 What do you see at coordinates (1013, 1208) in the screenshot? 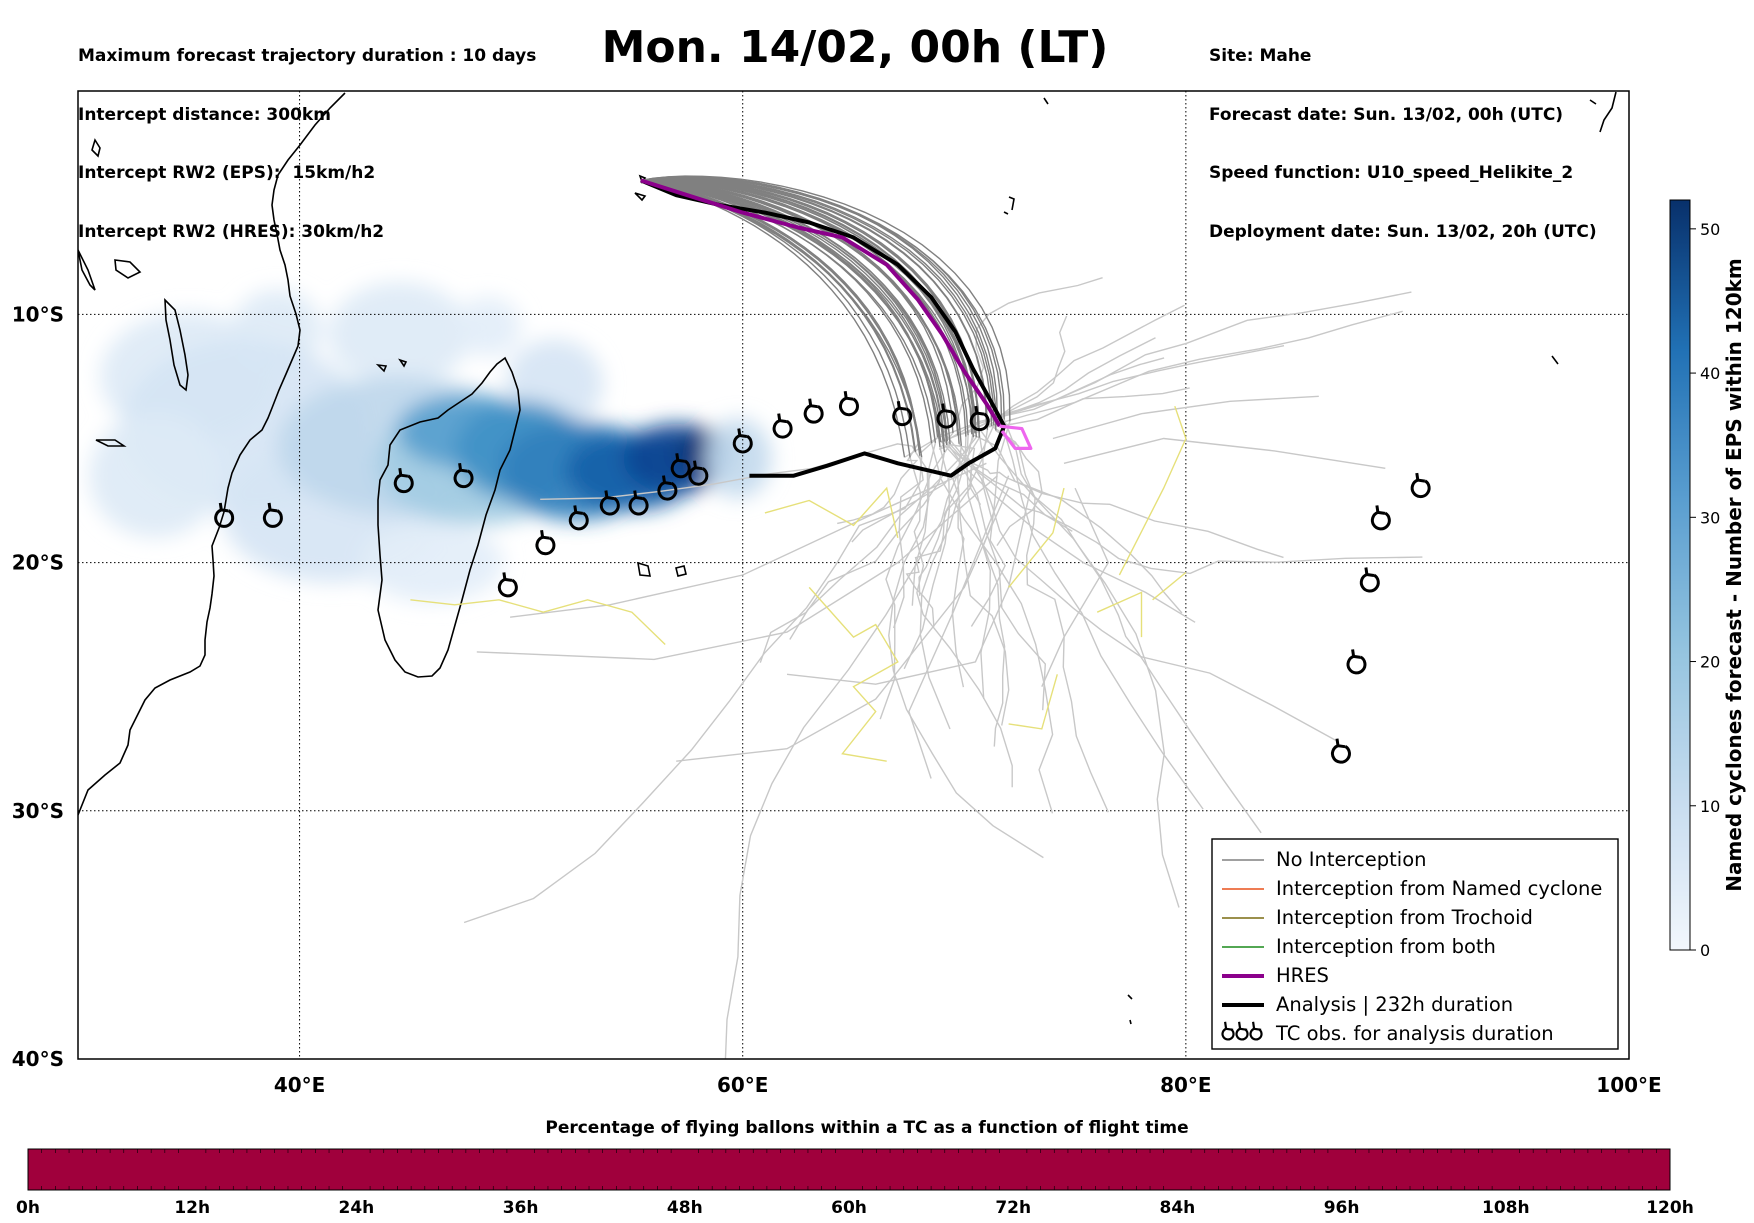
I see `percentage-tick-label: 72h` at bounding box center [1013, 1208].